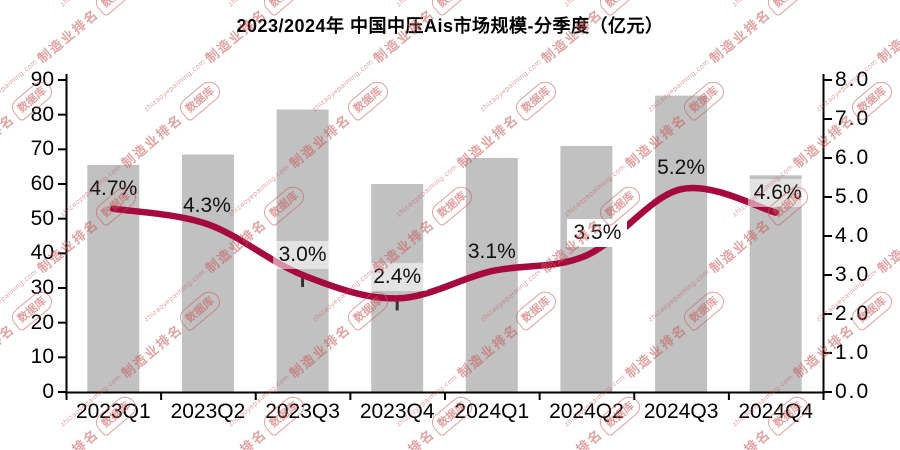  What do you see at coordinates (302, 250) in the screenshot?
I see `bar-2023Q3` at bounding box center [302, 250].